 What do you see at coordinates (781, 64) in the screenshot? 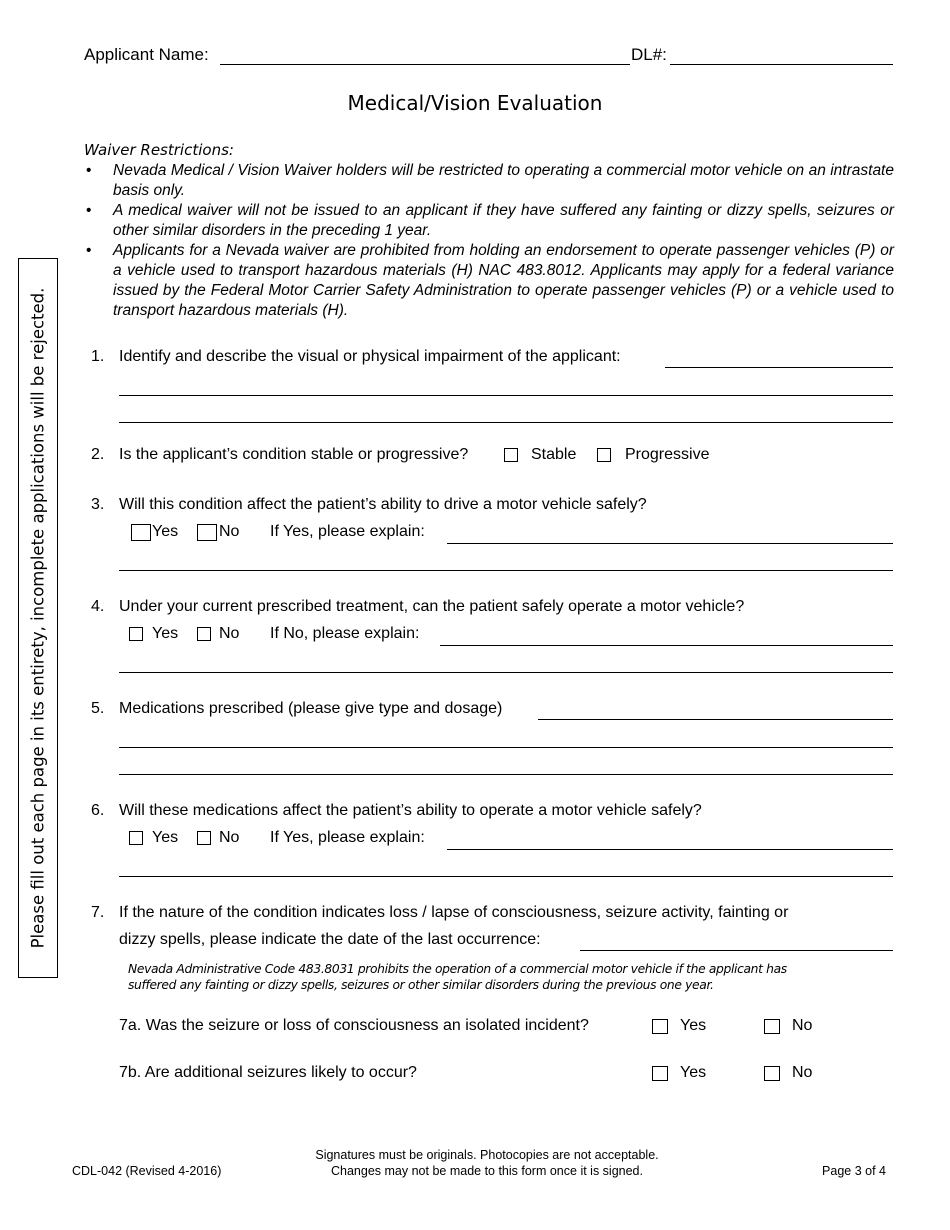
I see `dl-number-field` at bounding box center [781, 64].